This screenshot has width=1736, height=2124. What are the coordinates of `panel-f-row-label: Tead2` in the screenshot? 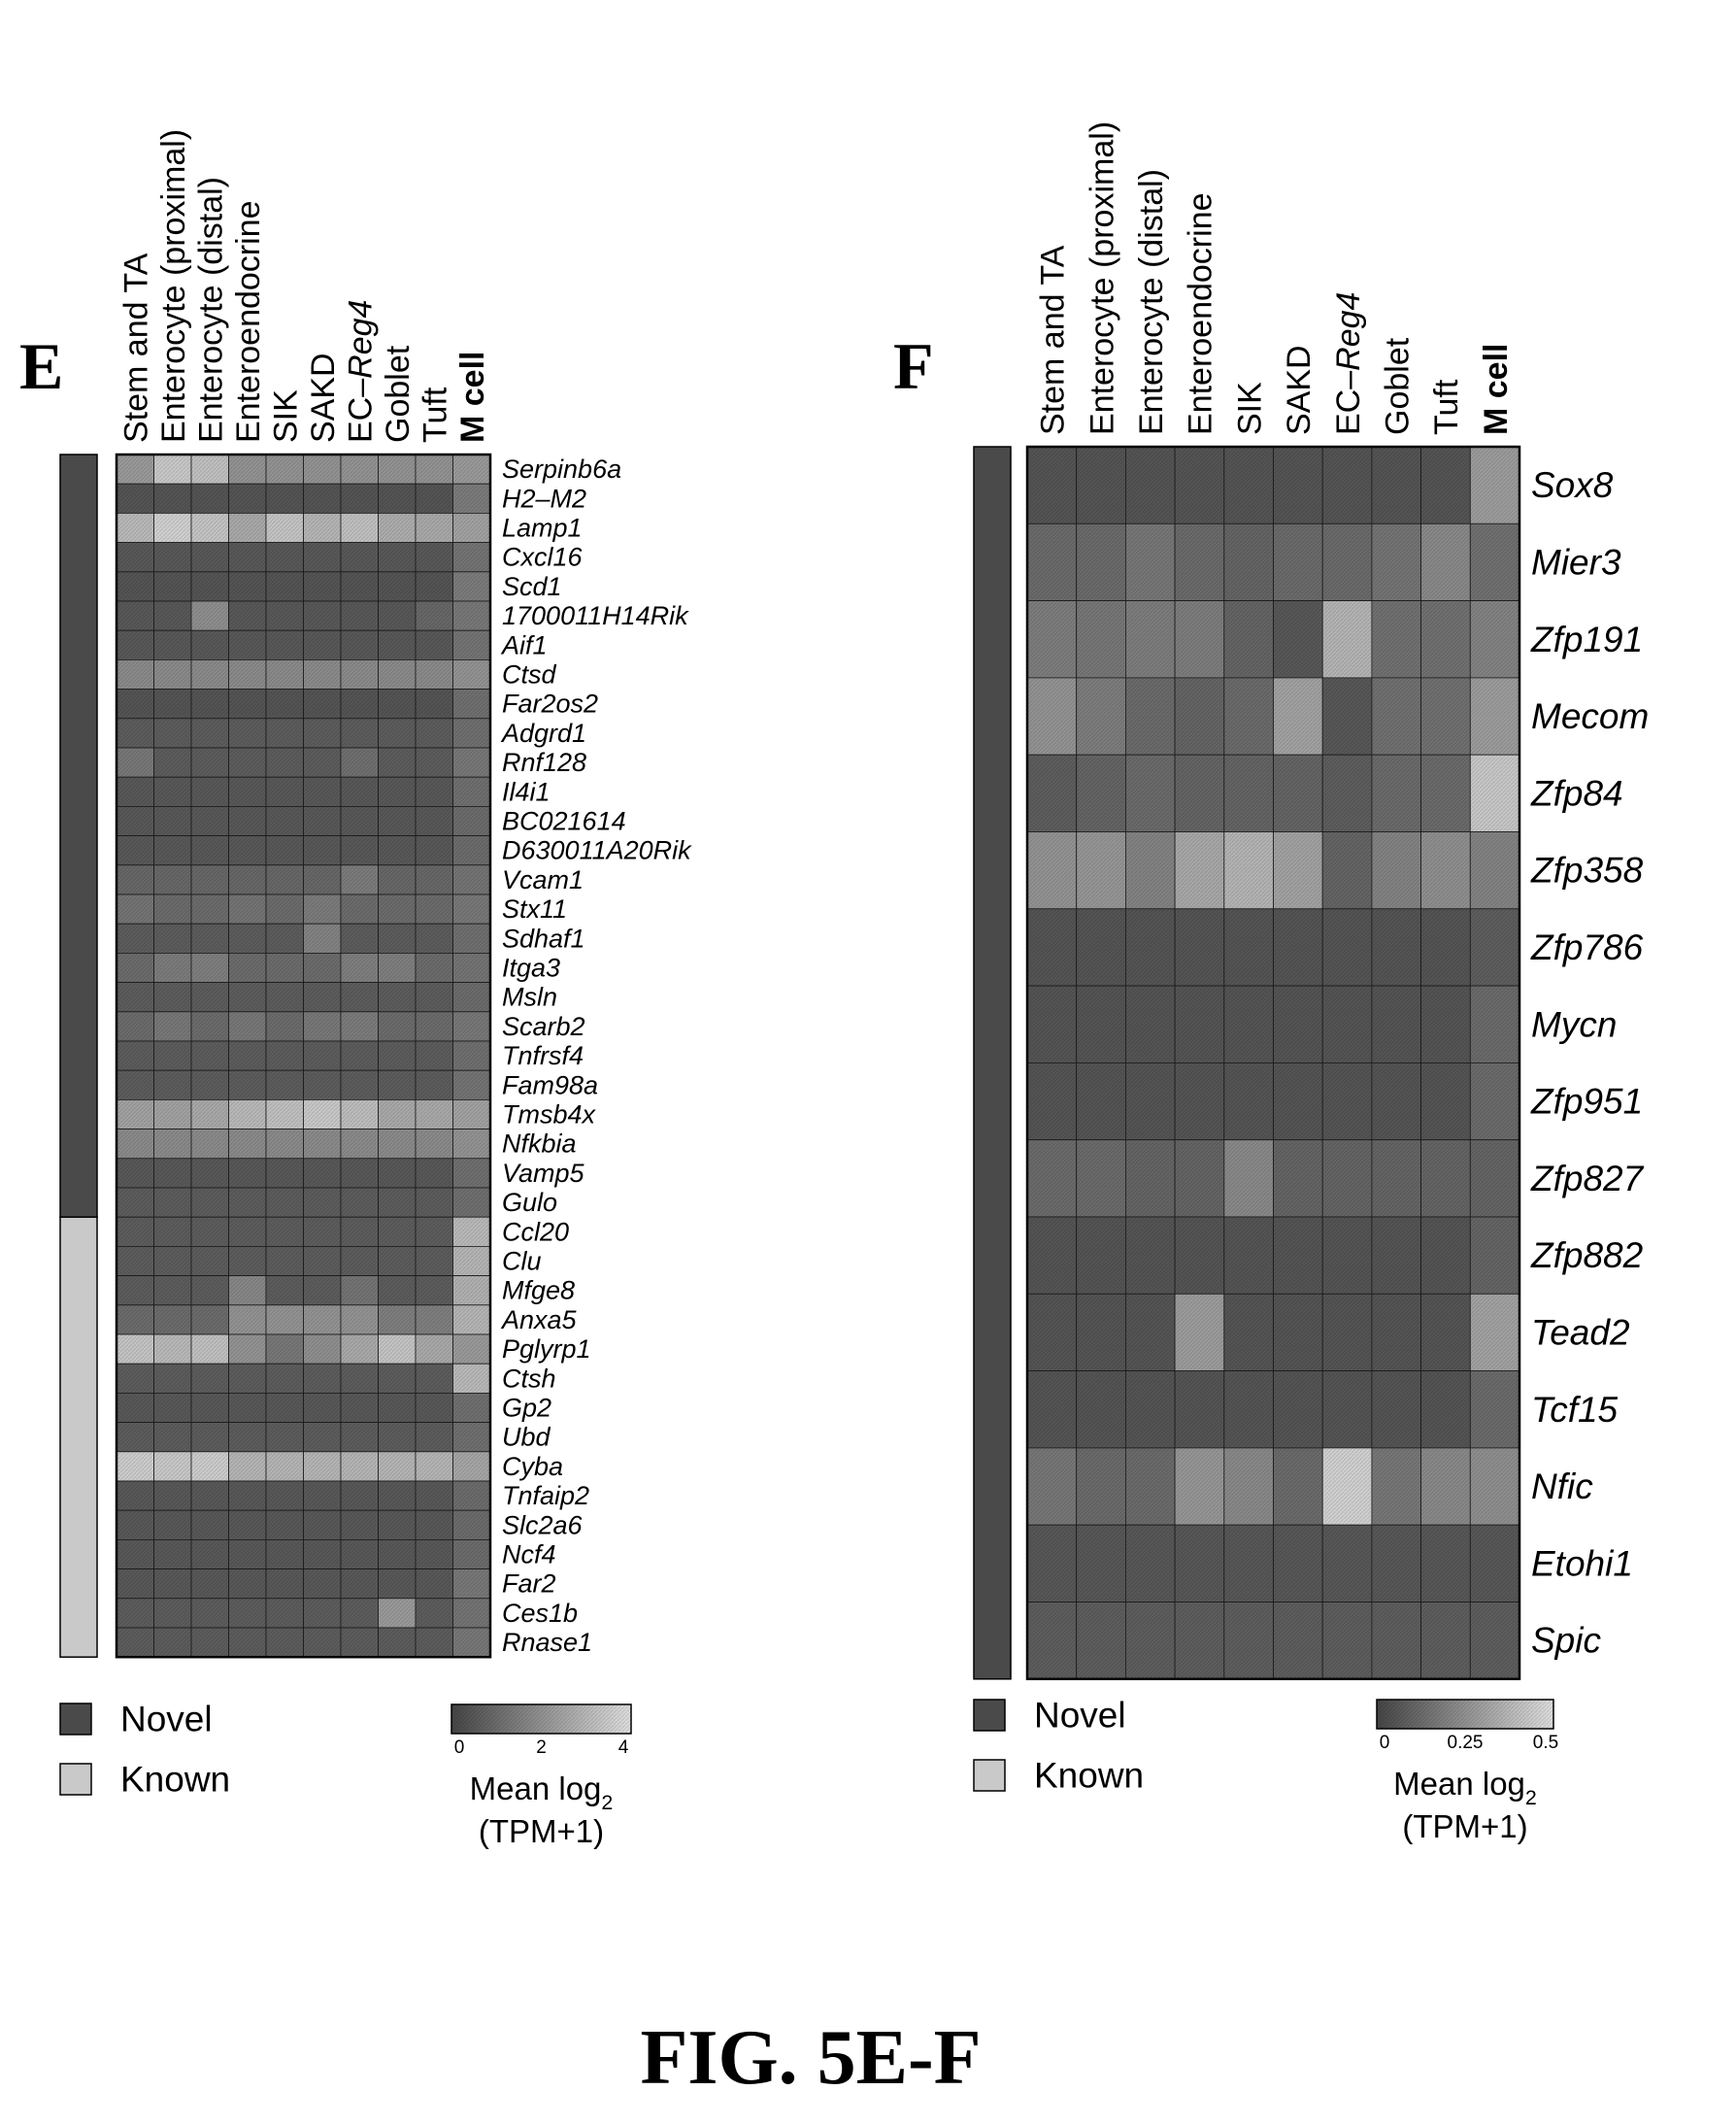 It's located at (1581, 1332).